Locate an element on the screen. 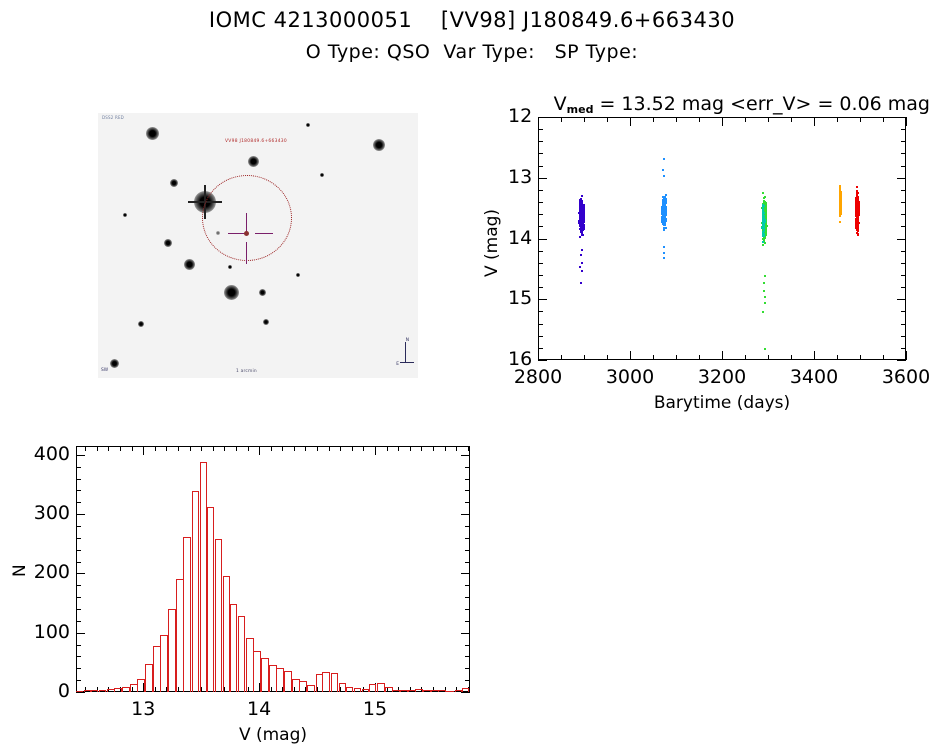 This screenshot has width=944, height=747. vmed-subscript: med is located at coordinates (580, 109).